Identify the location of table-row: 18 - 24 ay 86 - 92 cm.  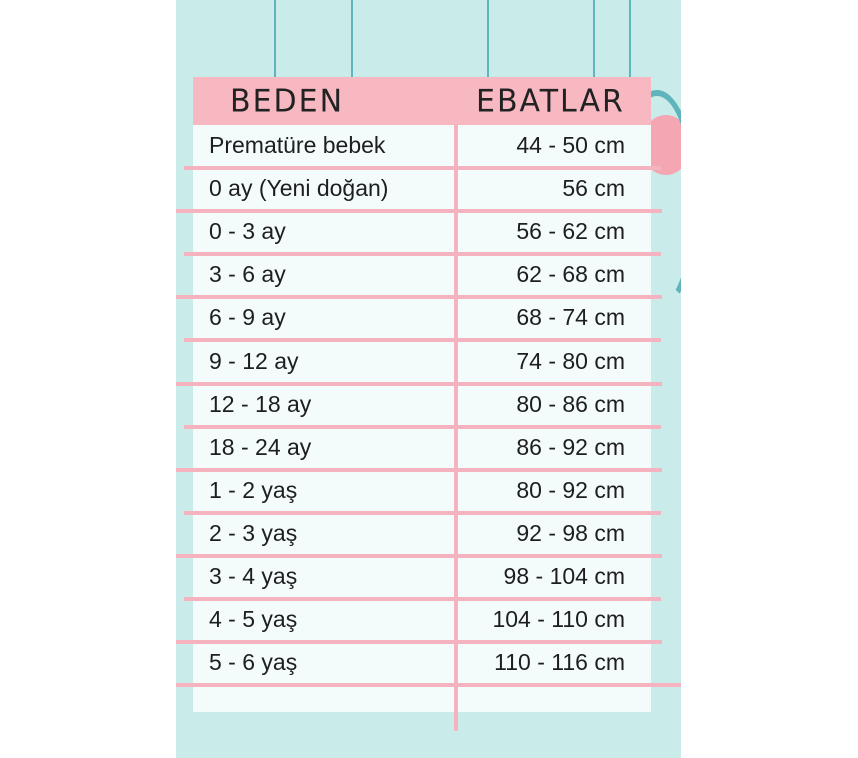
(422, 448).